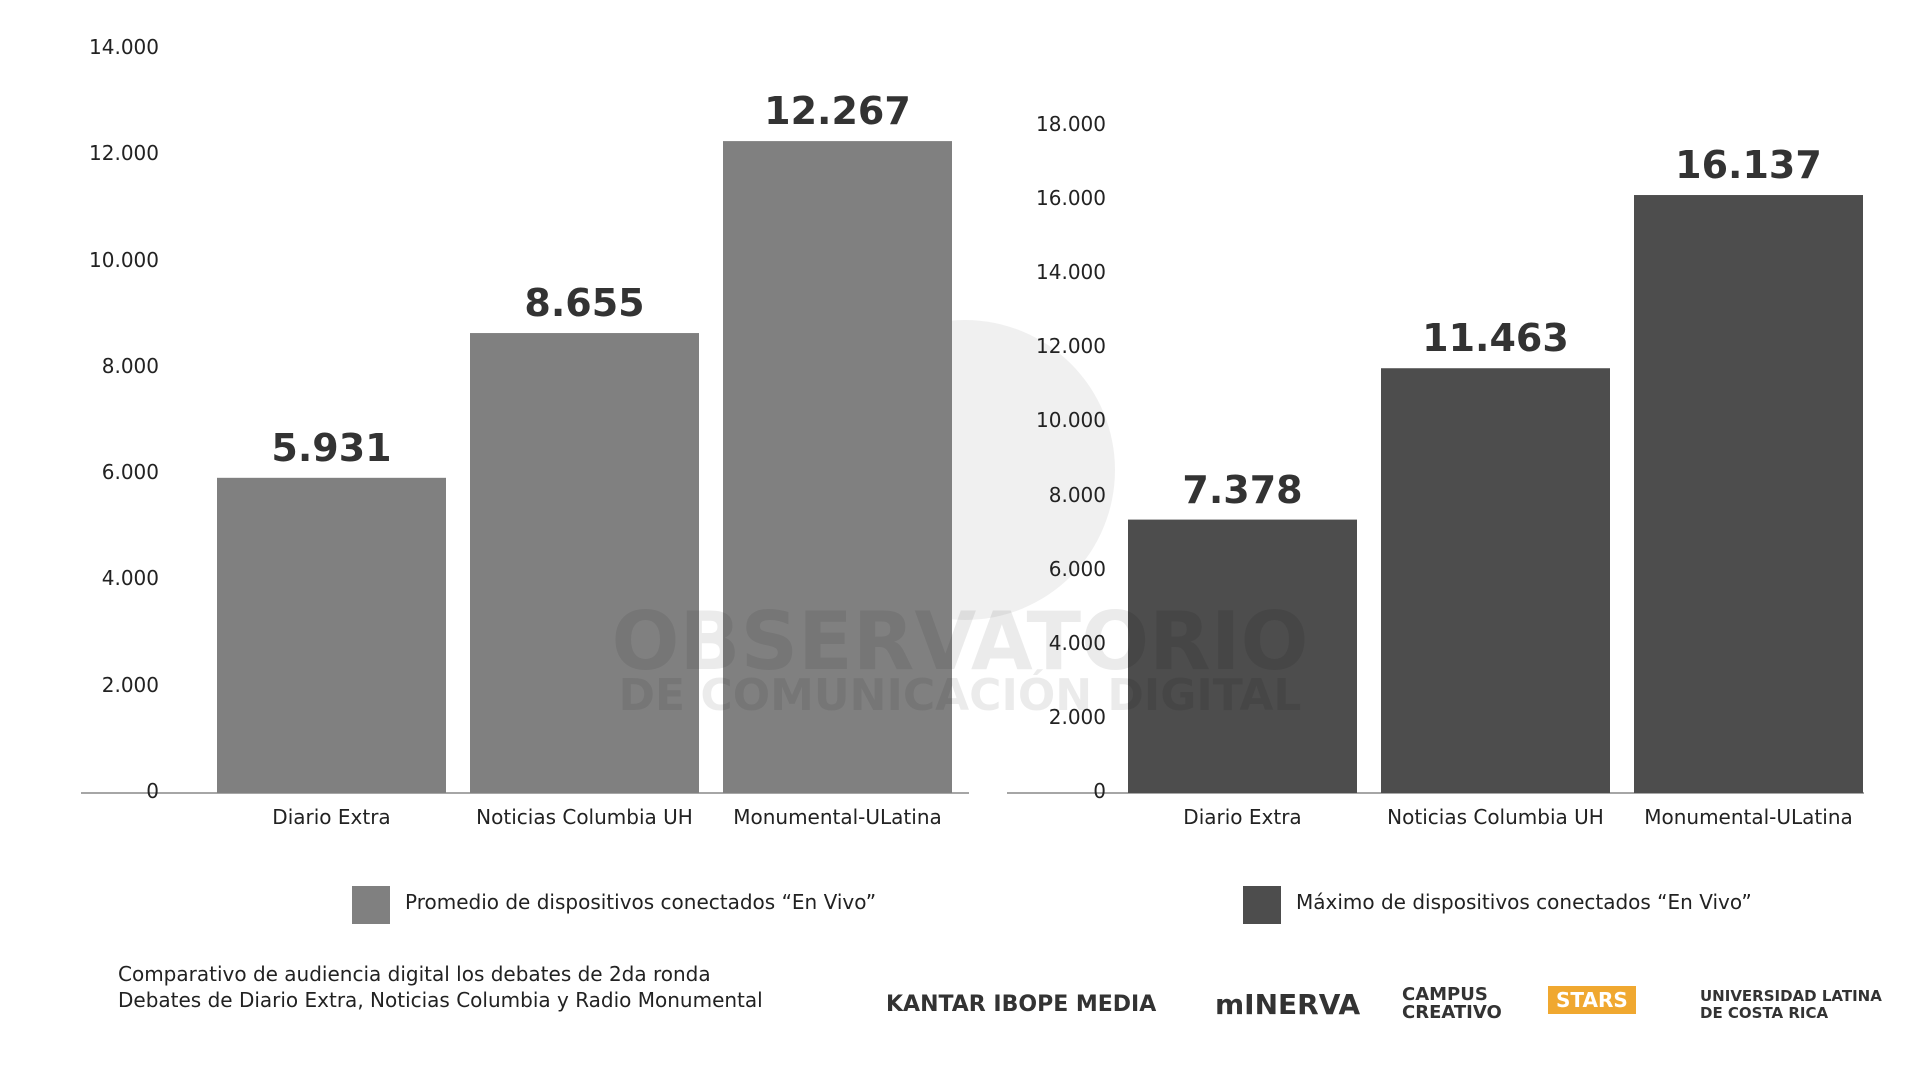 This screenshot has height=1080, width=1920. What do you see at coordinates (584, 303) in the screenshot?
I see `data-label: 8.655` at bounding box center [584, 303].